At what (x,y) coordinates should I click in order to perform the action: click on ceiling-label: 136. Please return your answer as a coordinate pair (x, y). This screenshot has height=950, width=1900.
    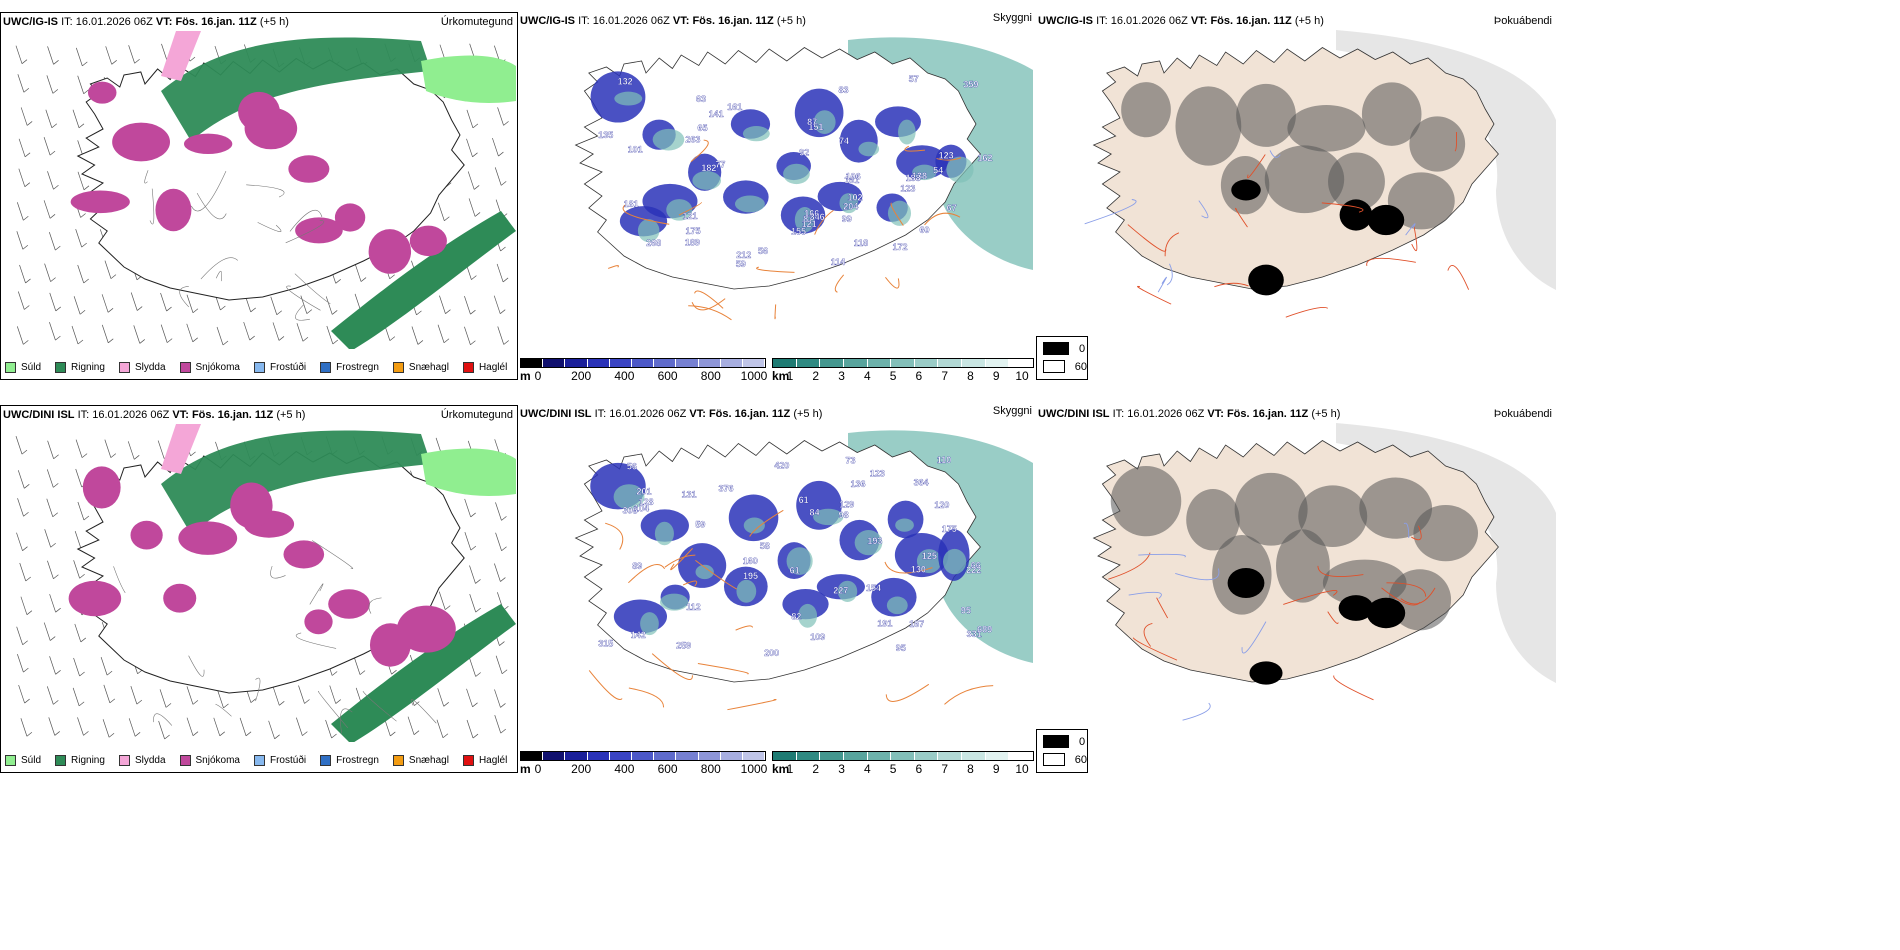
    Looking at the image, I should click on (857, 484).